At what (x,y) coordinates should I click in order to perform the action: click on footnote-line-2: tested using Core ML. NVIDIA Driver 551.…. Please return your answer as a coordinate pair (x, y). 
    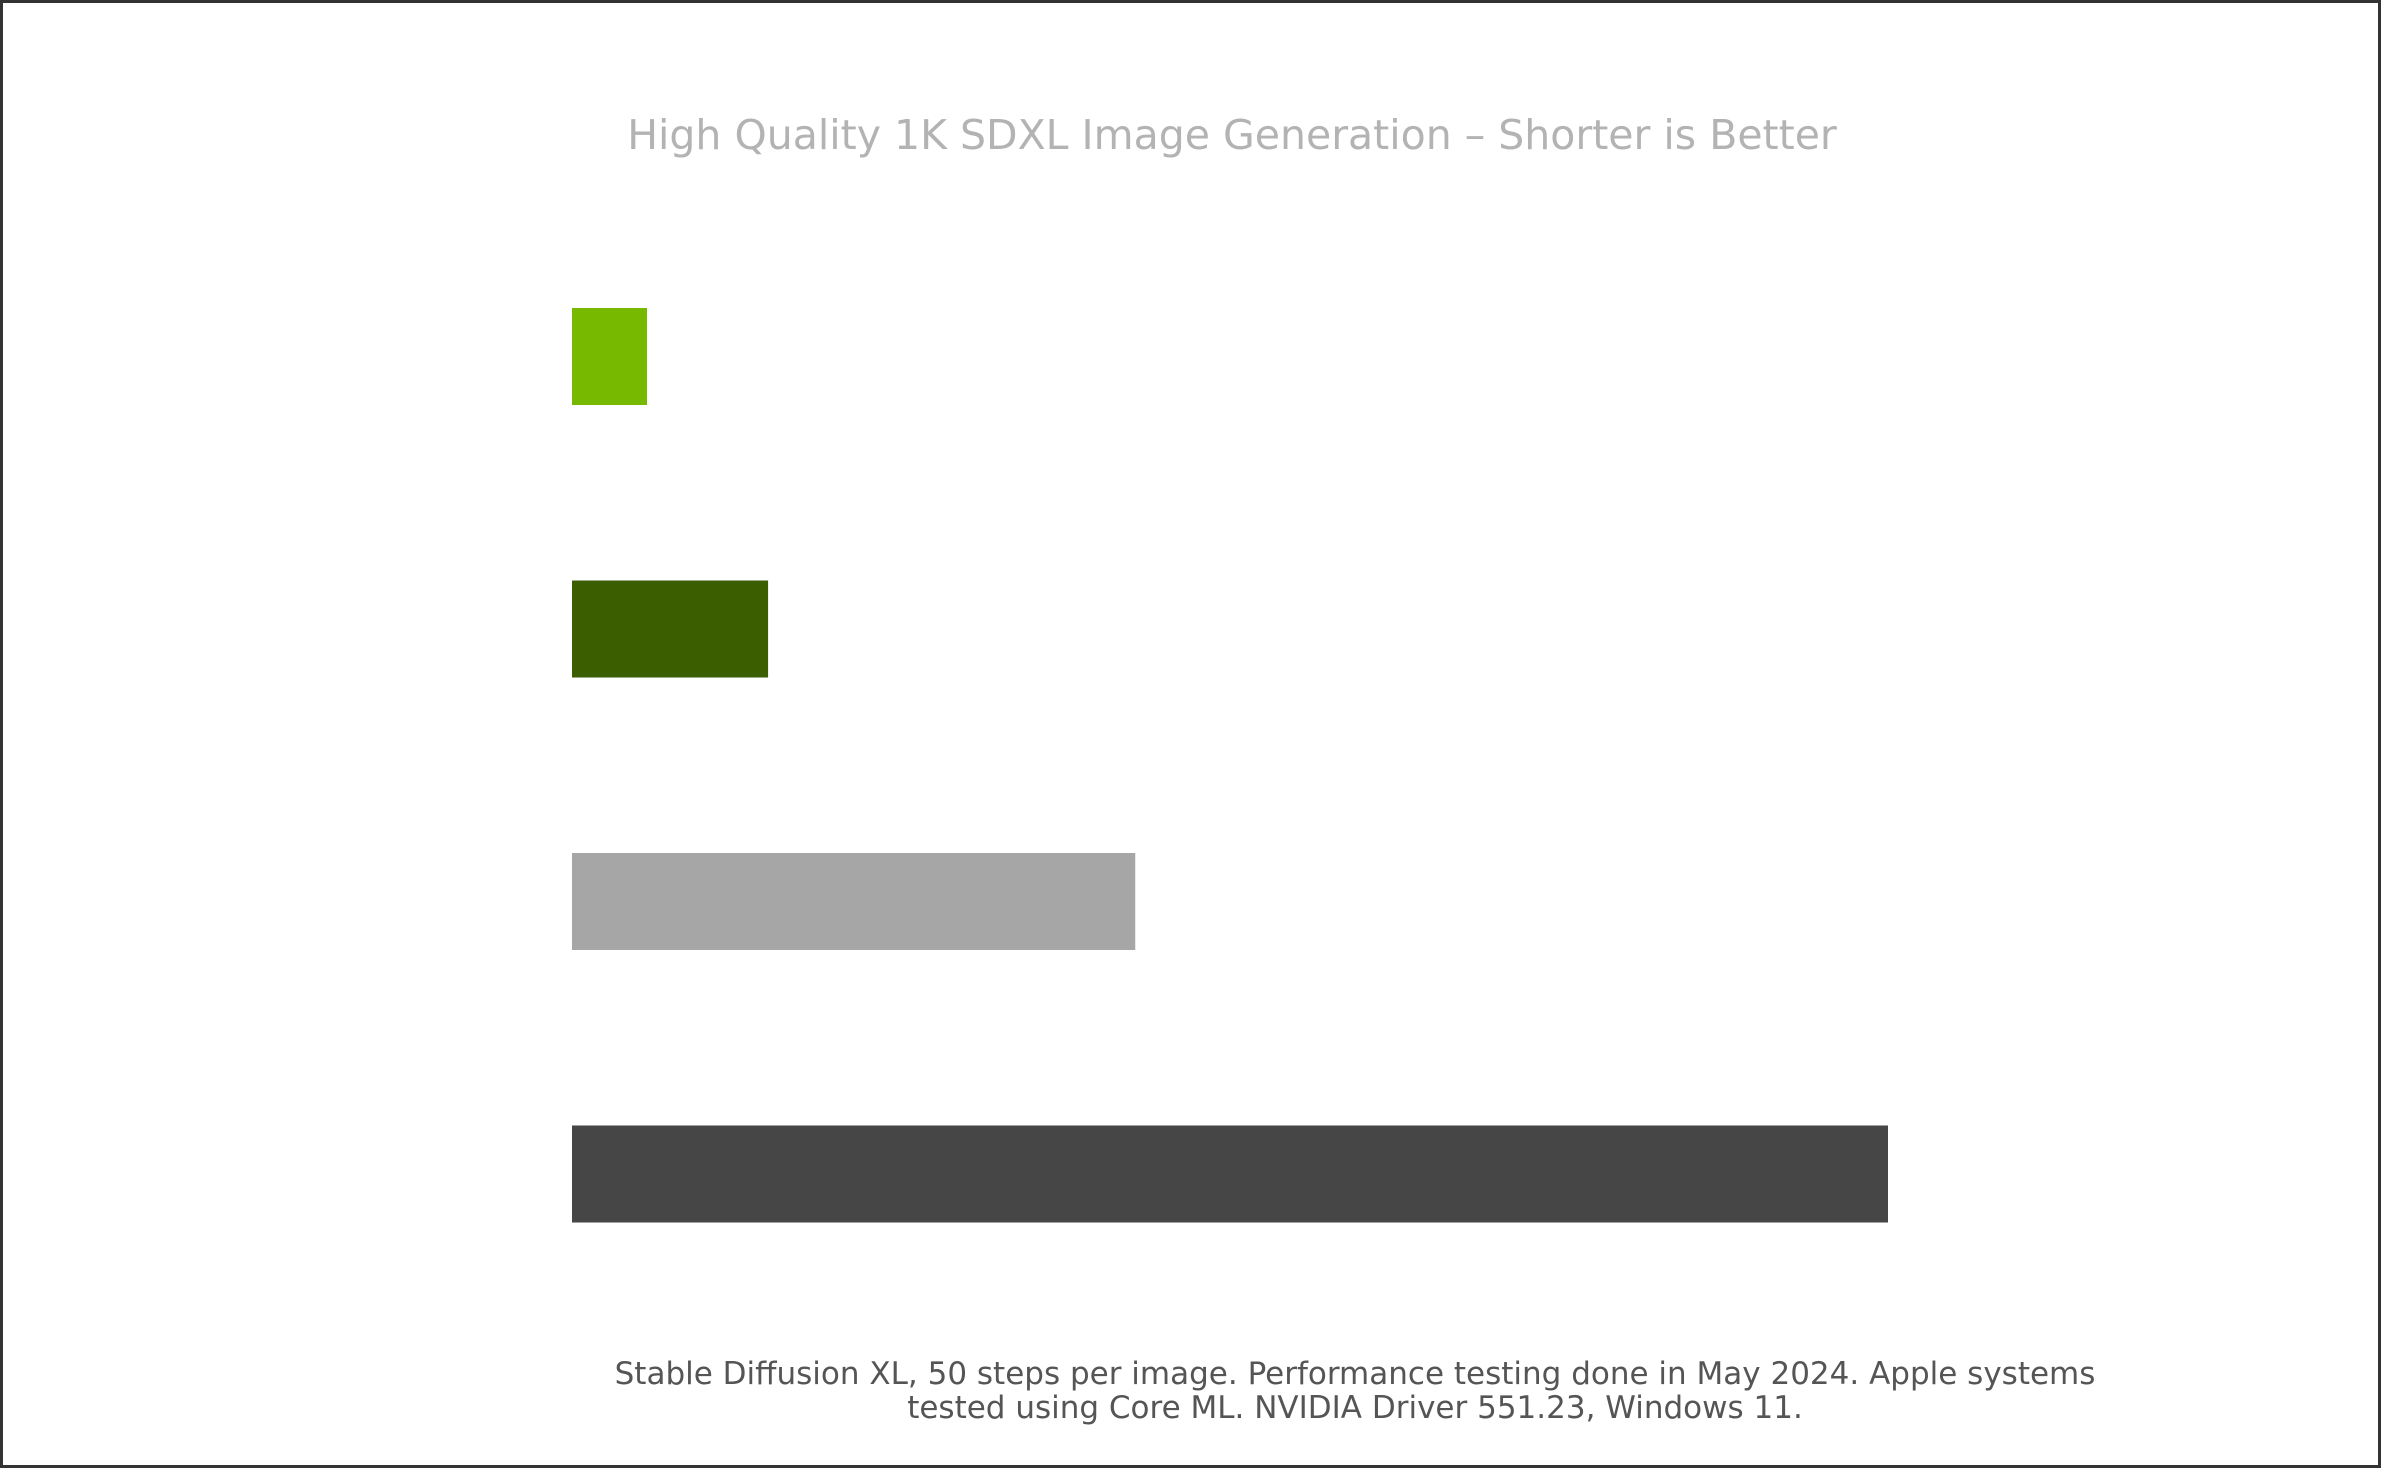
    Looking at the image, I should click on (1355, 1408).